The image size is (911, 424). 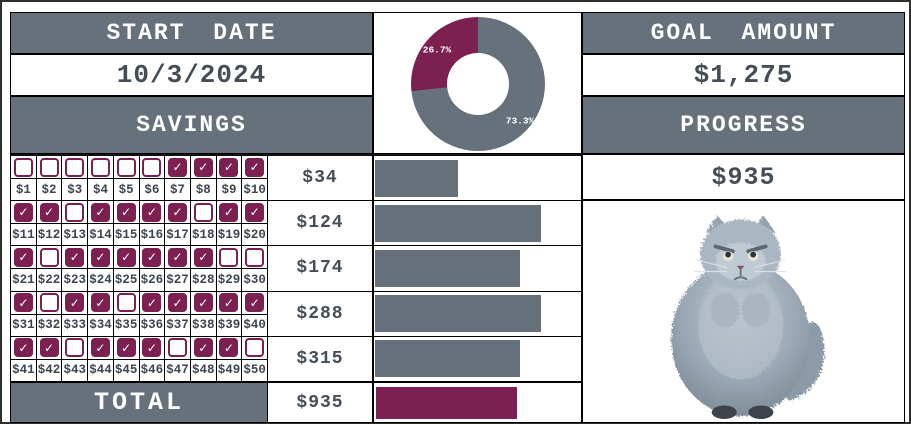 I want to click on amount-label: $39, so click(x=229, y=325).